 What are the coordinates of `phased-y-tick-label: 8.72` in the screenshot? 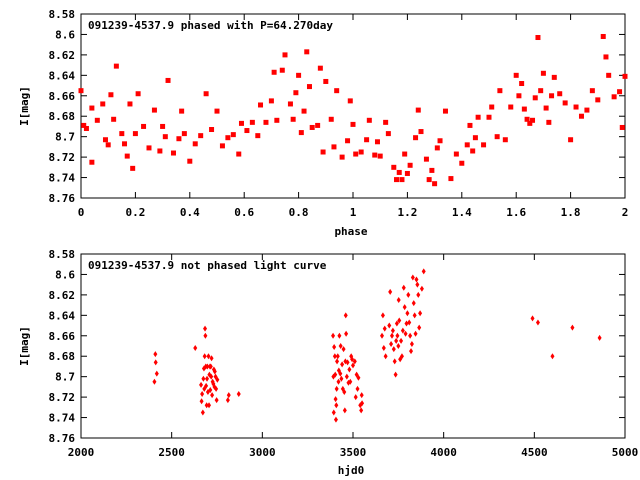 It's located at (62, 157).